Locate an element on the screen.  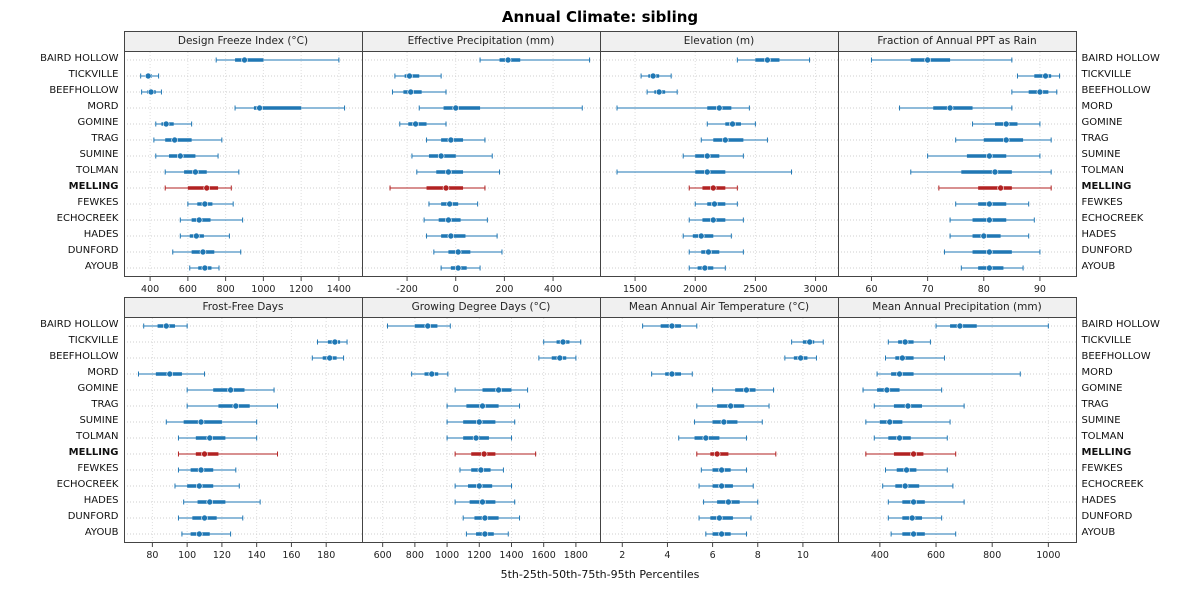
x-tick-label: 800 is located at coordinates (992, 555).